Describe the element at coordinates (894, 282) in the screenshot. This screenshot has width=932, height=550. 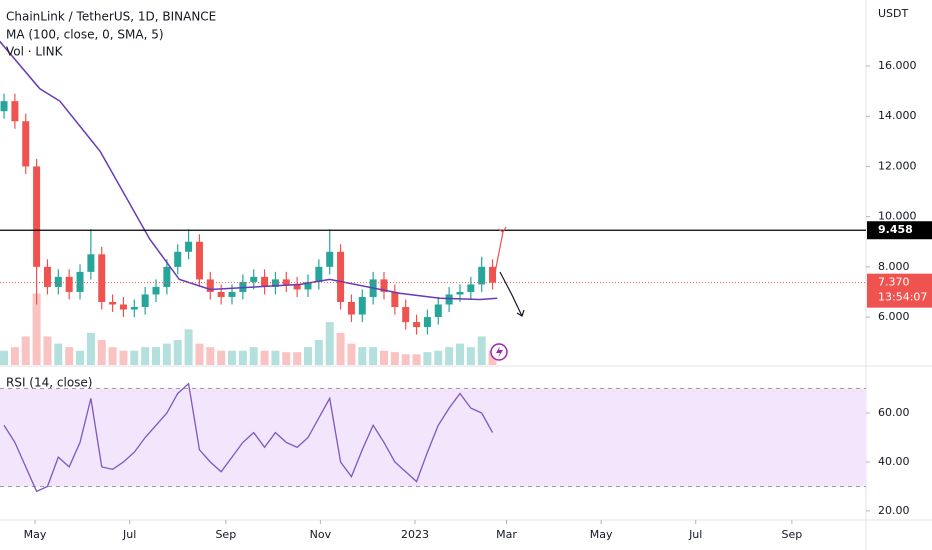
I see `last-price-label: 7.370` at that location.